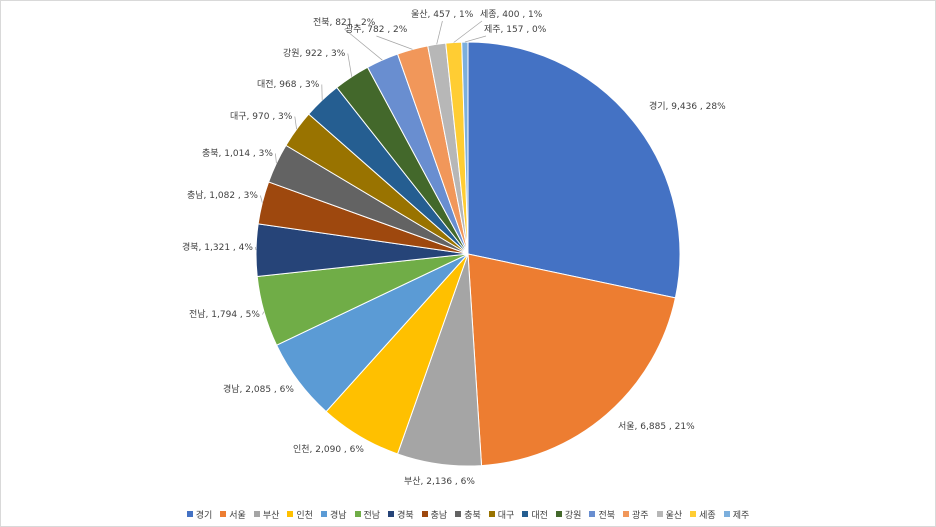 This screenshot has width=936, height=527. What do you see at coordinates (338, 515) in the screenshot?
I see `legend-label: 경남` at bounding box center [338, 515].